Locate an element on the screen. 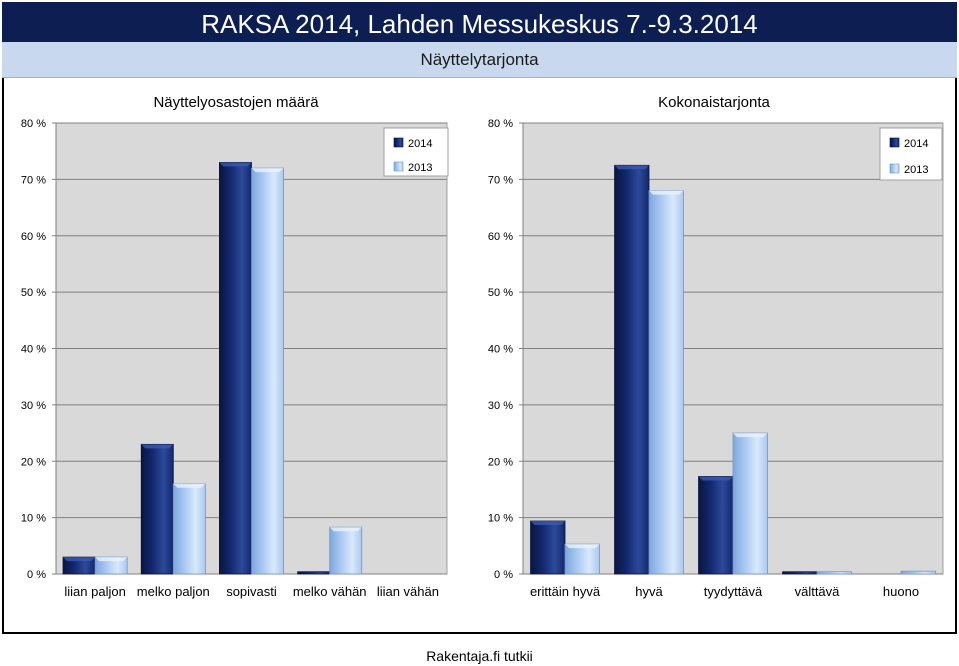 This screenshot has height=666, width=959. chart1-ytick-label: 30 % is located at coordinates (33, 406).